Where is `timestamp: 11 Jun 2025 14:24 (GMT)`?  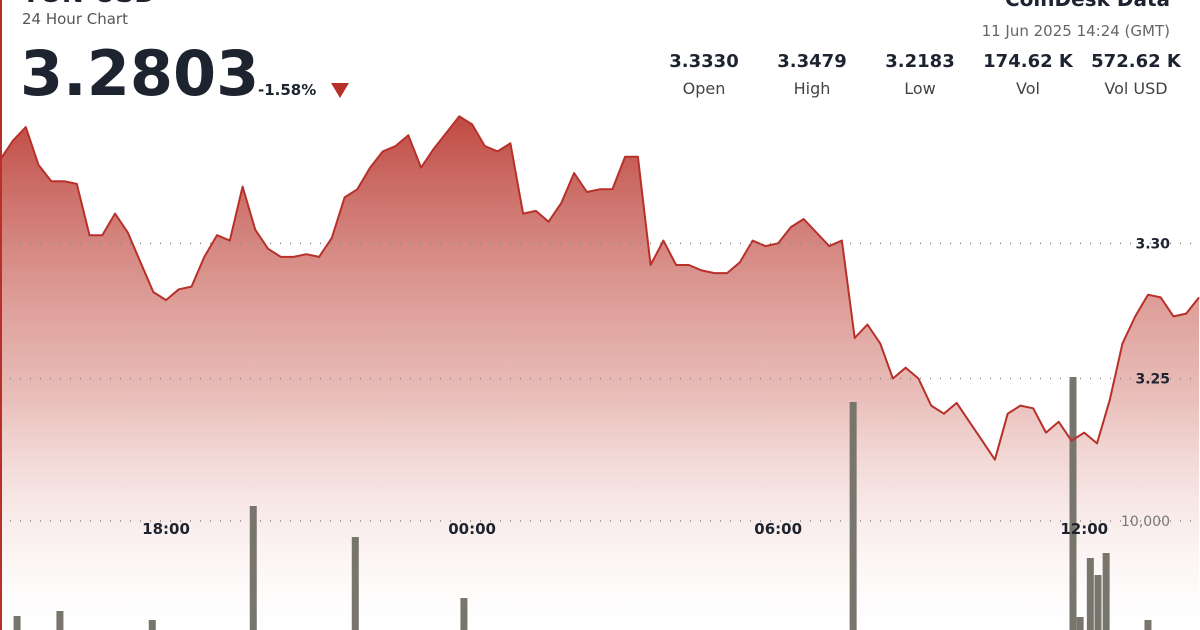 timestamp: 11 Jun 2025 14:24 (GMT) is located at coordinates (1076, 31).